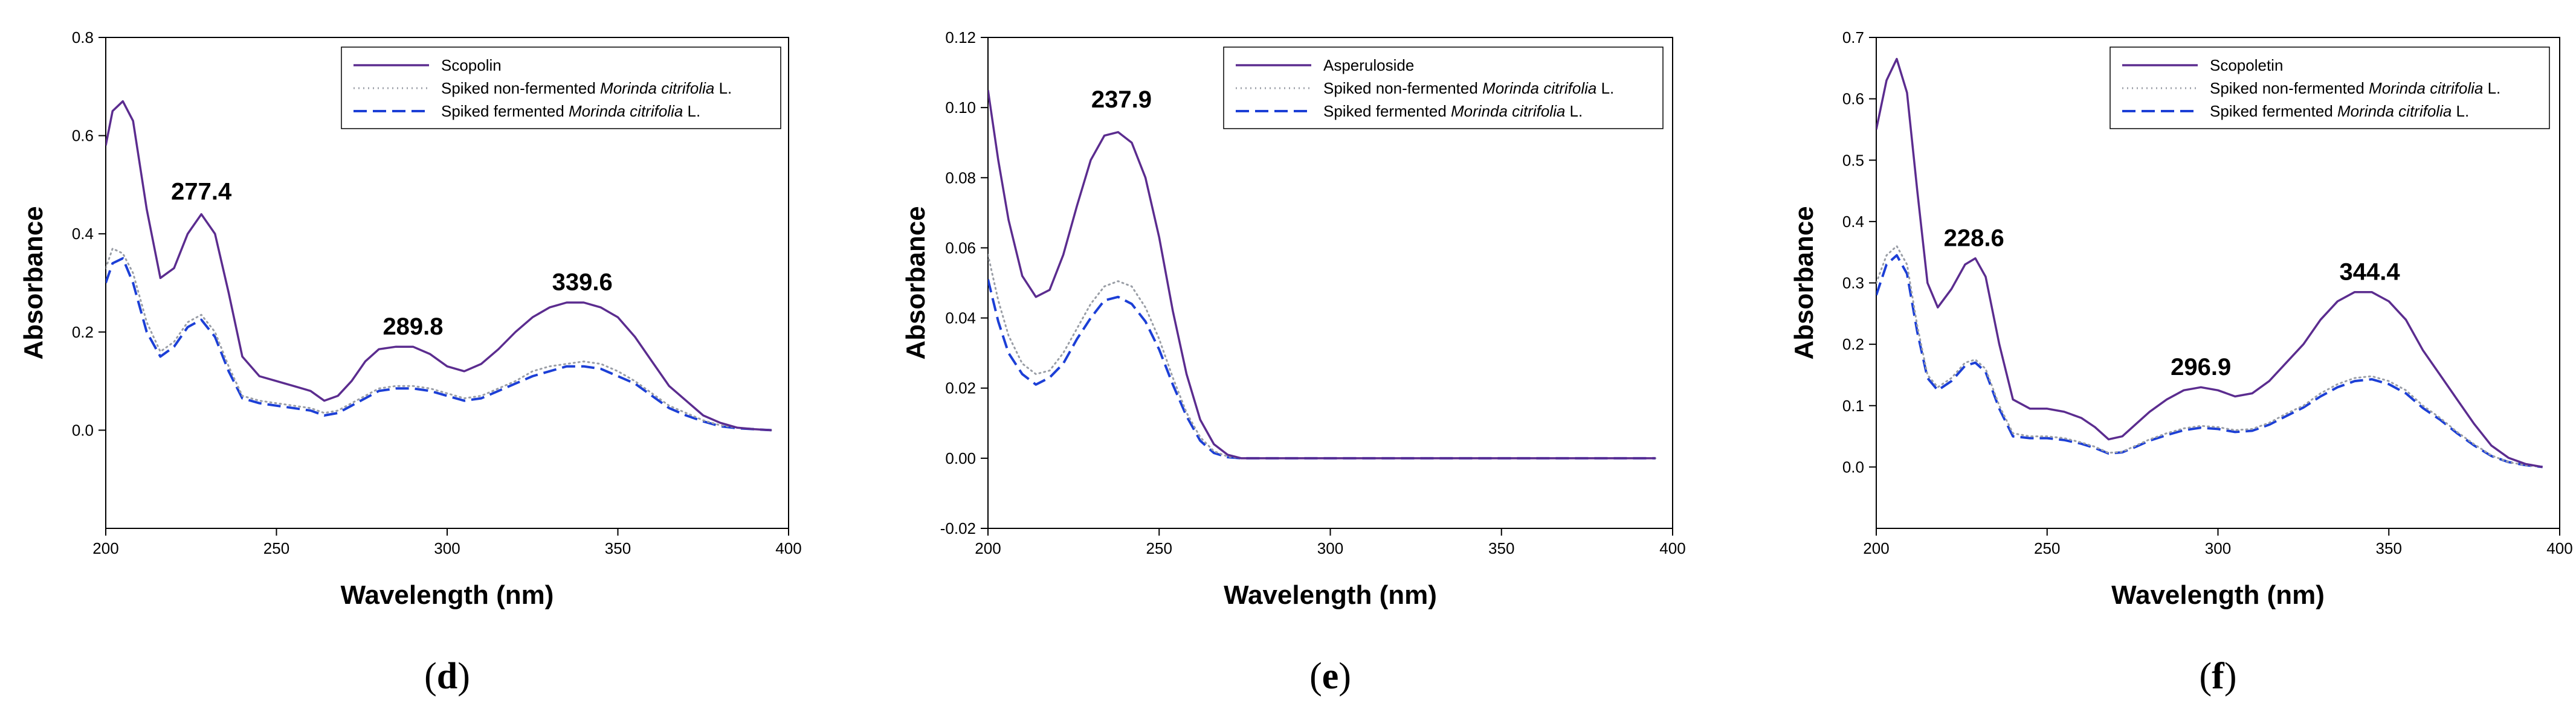  I want to click on legend-text-prefix: Scopoletin, so click(2247, 65).